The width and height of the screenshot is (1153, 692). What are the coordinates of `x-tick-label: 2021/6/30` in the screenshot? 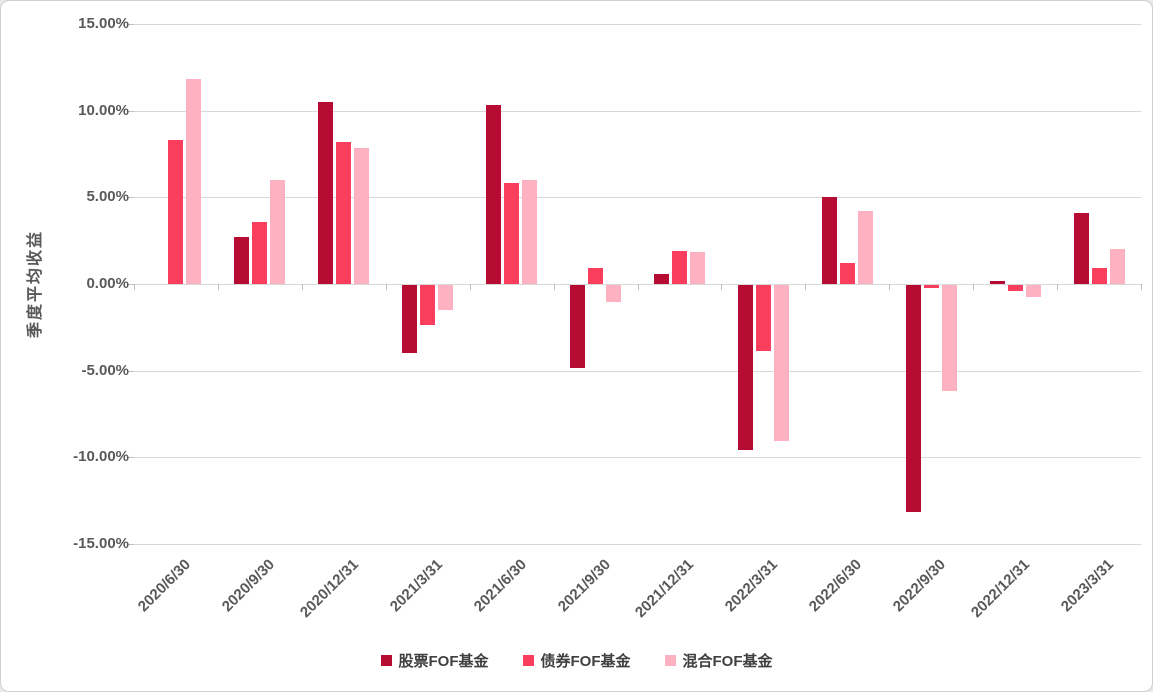 It's located at (500, 586).